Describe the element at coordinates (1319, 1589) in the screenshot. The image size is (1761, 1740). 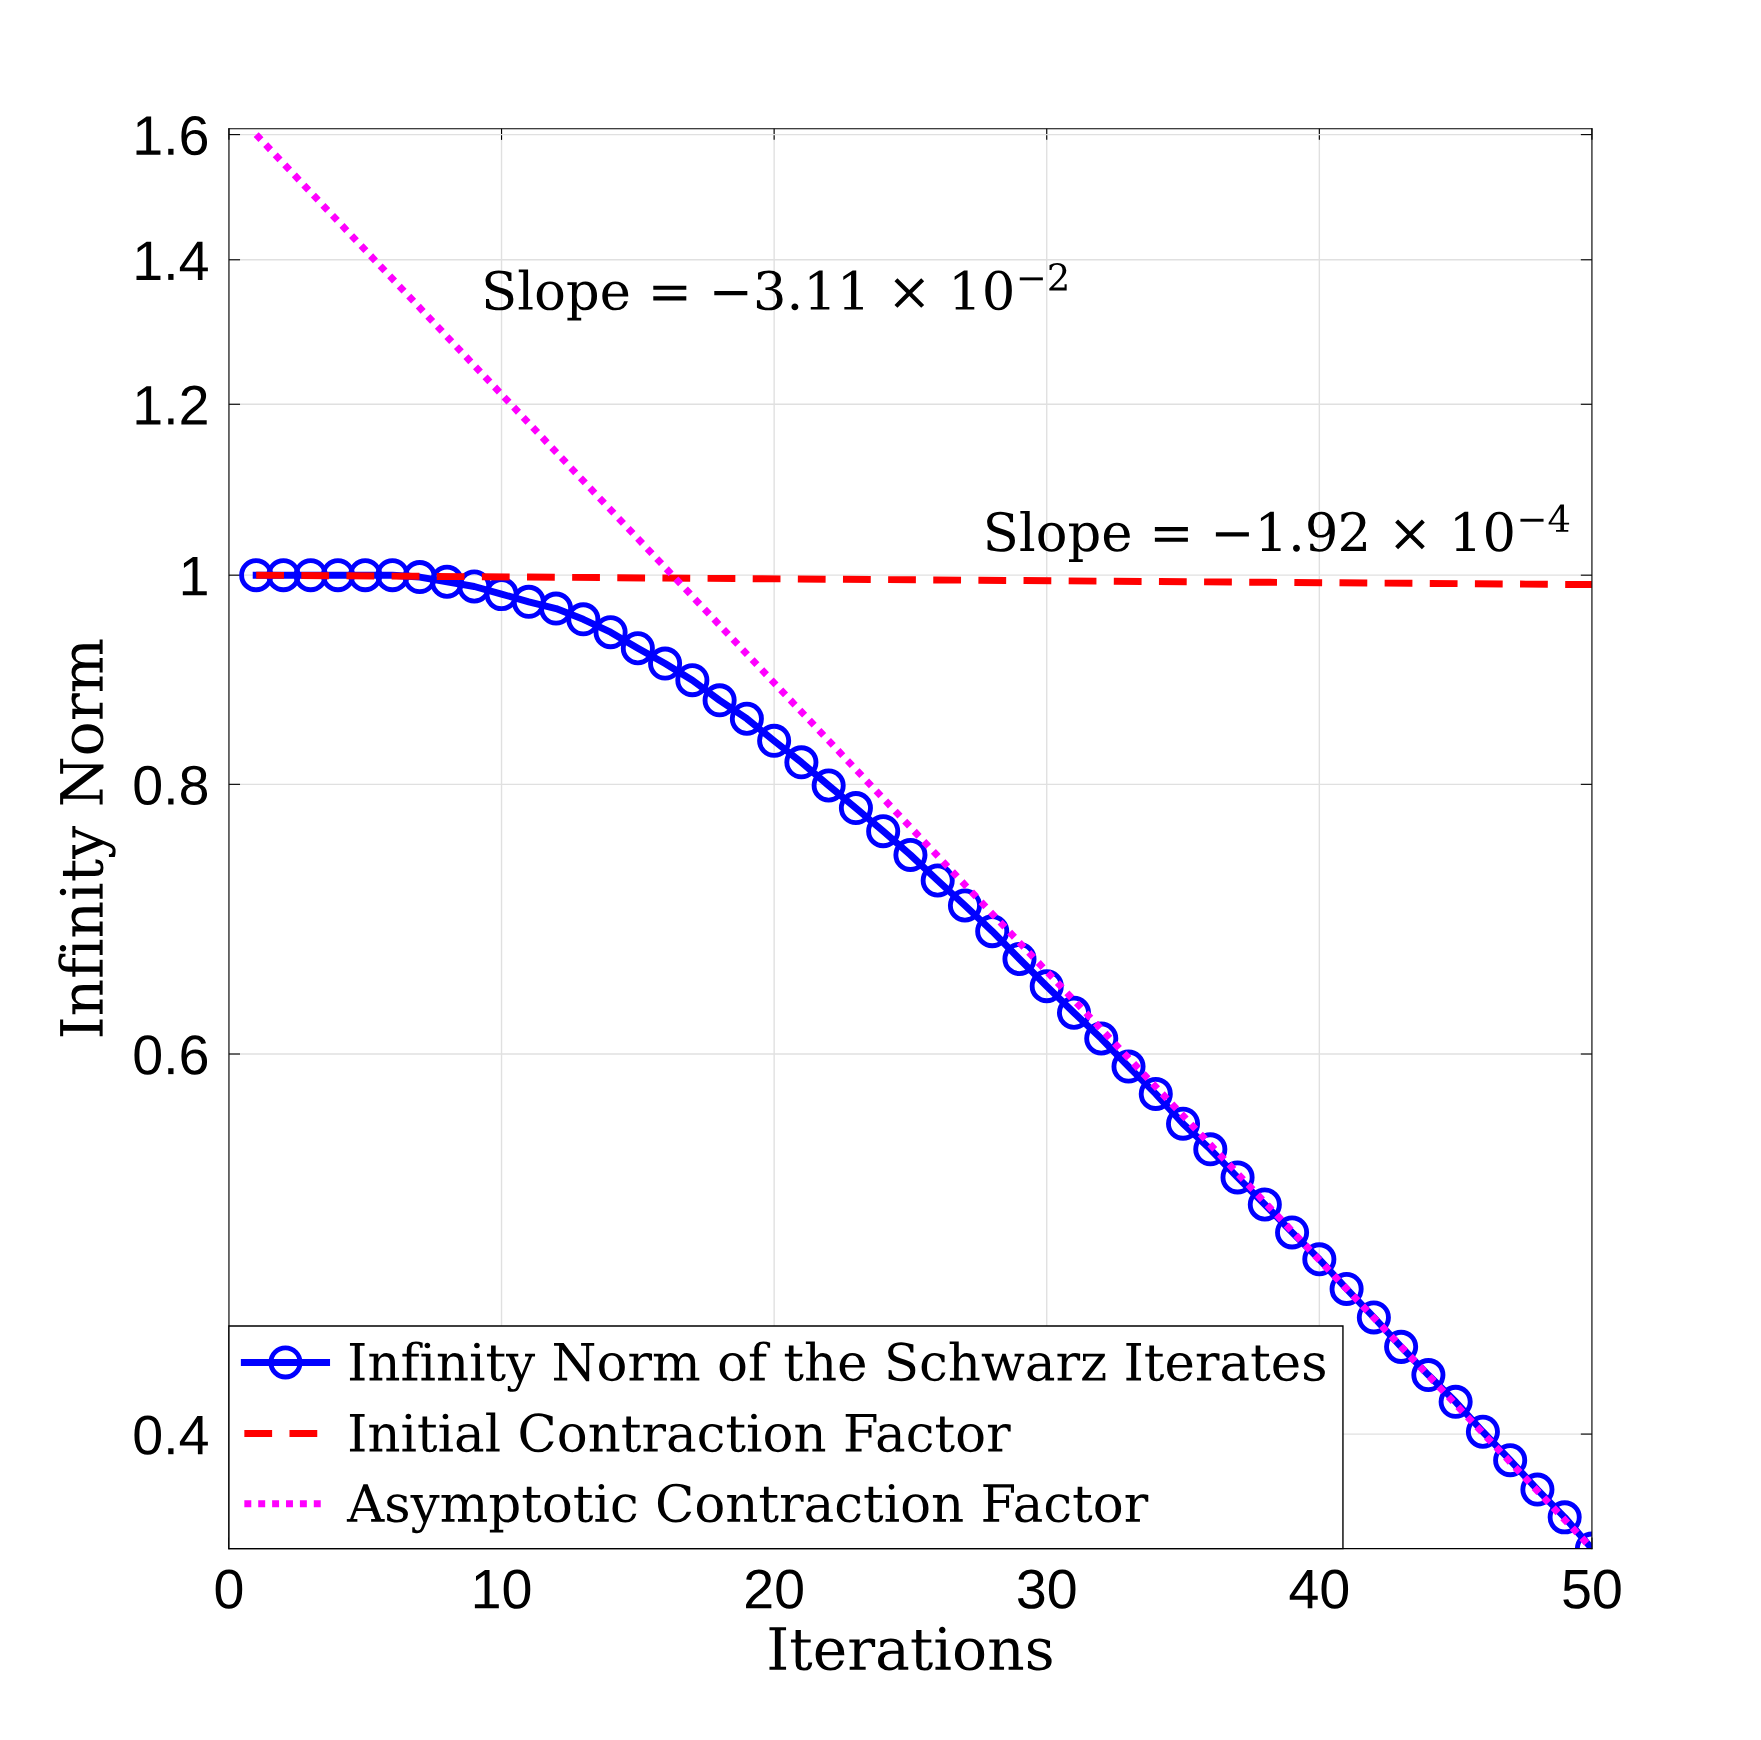
I see `x-tick-label: 40` at that location.